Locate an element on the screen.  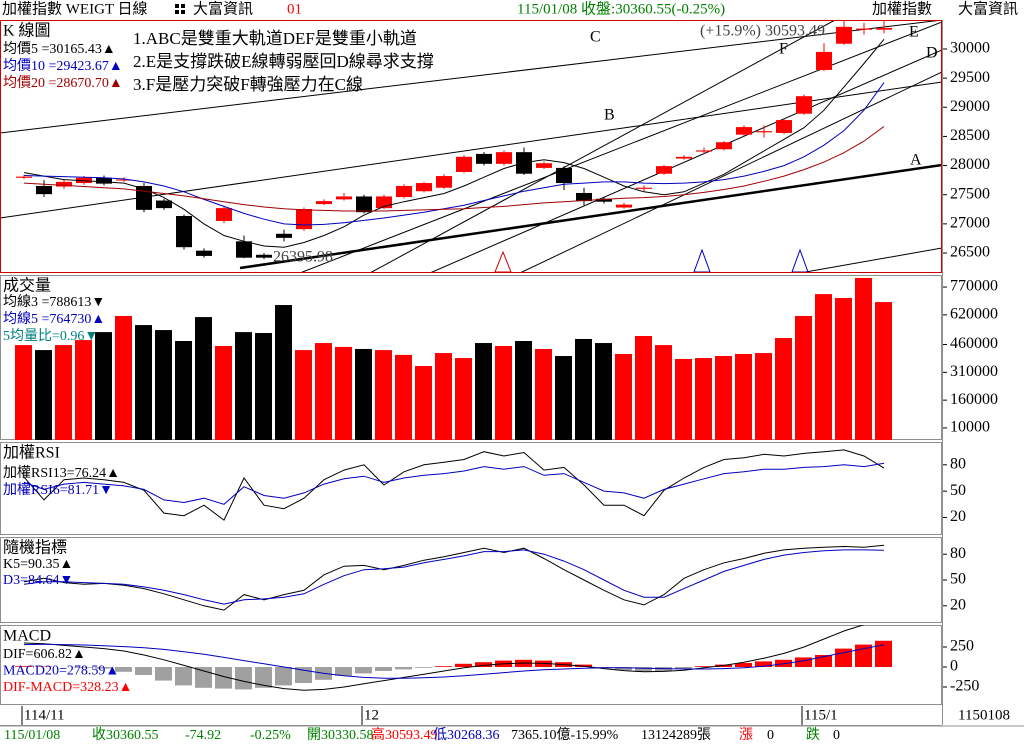
footer-field: 0 is located at coordinates (770, 735).